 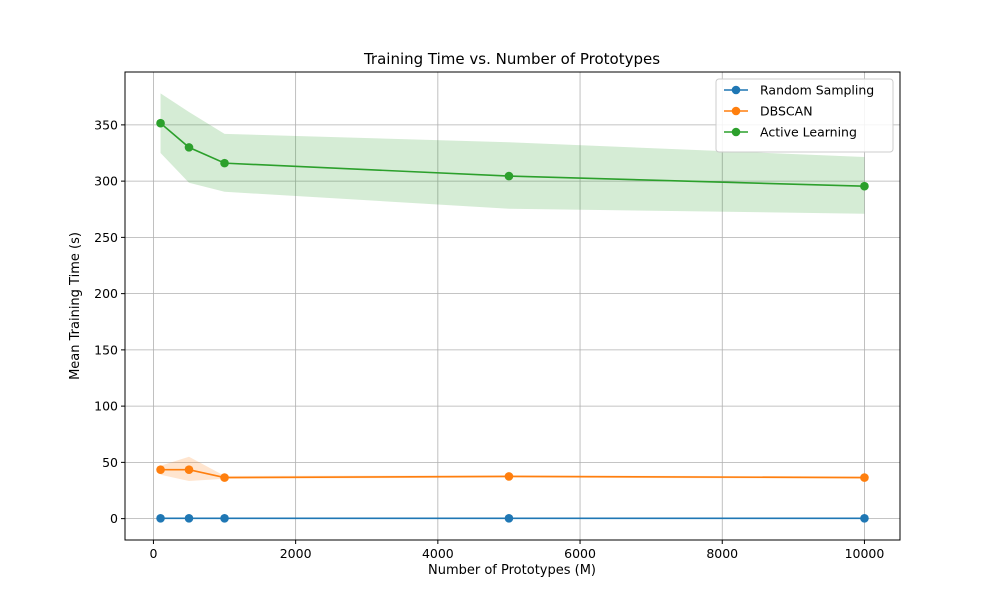 What do you see at coordinates (786, 111) in the screenshot?
I see `legend-label-dbscan: DBSCAN` at bounding box center [786, 111].